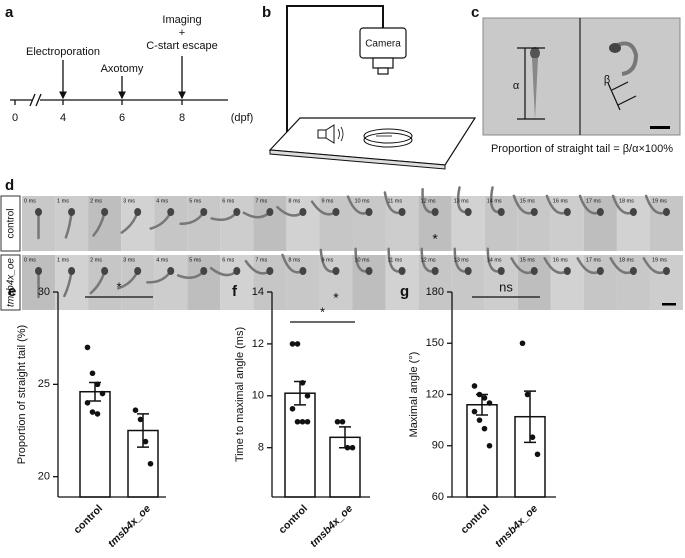 This screenshot has width=685, height=558. Describe the element at coordinates (122, 118) in the screenshot. I see `tick-label: 6` at that location.